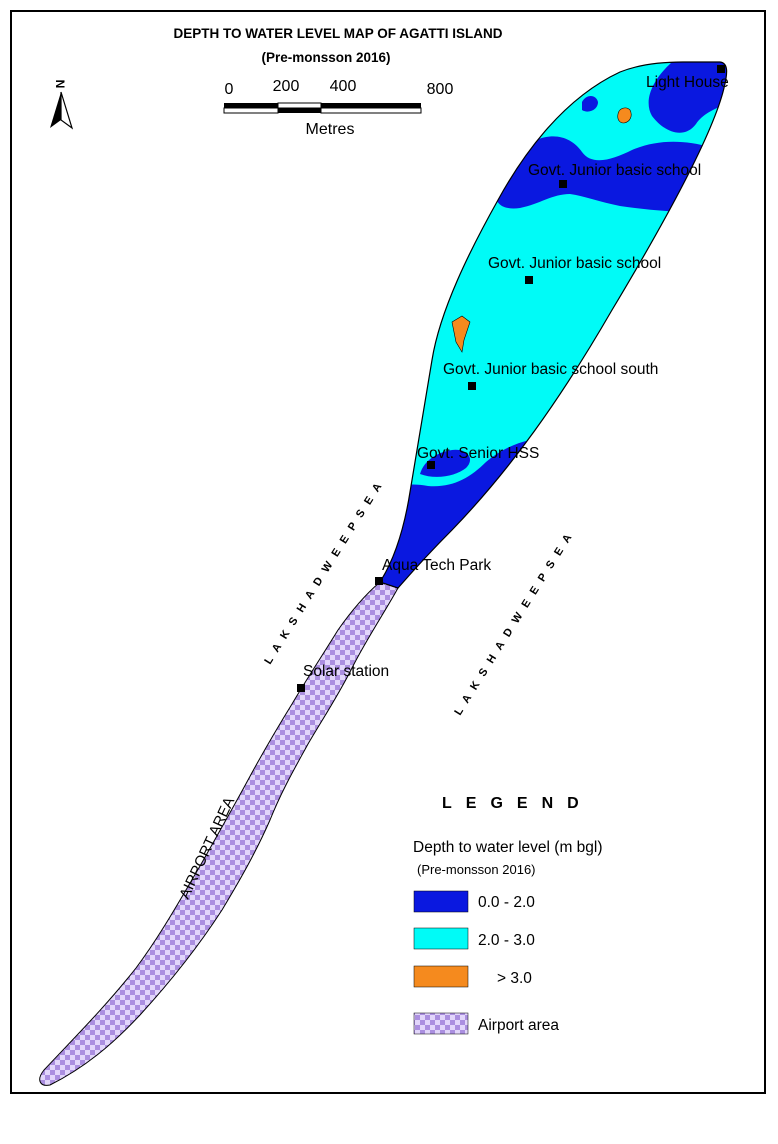  I want to click on north-arrow-icon: N, so click(62, 105).